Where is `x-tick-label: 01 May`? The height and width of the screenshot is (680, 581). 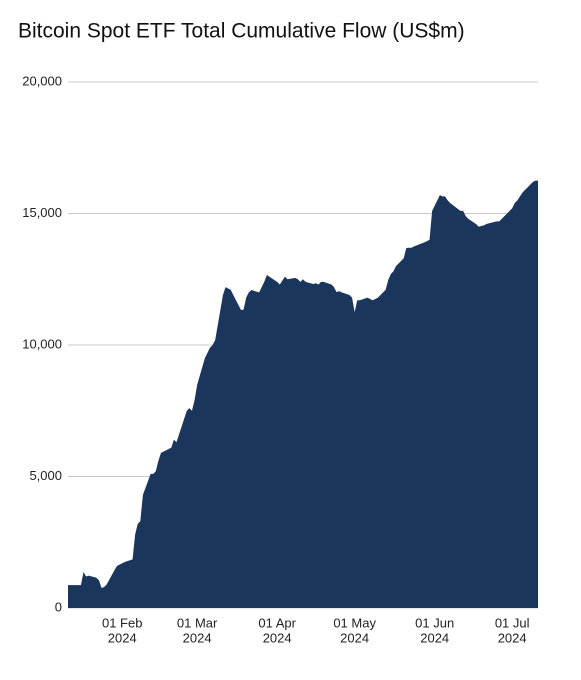
x-tick-label: 01 May is located at coordinates (354, 622).